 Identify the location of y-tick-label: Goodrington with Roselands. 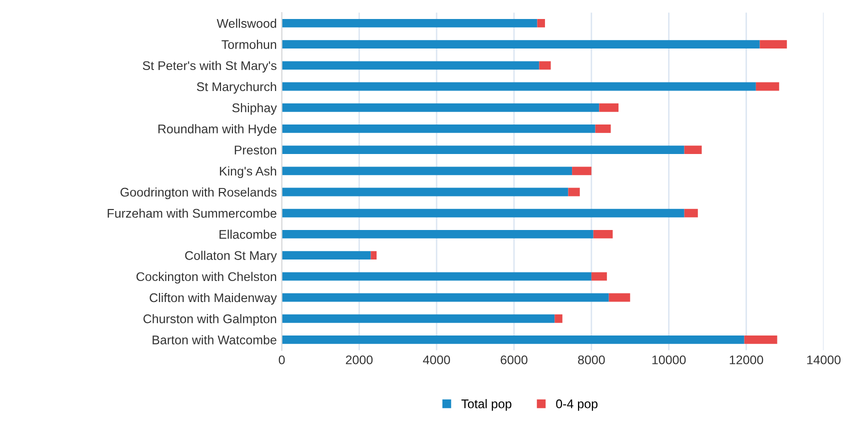
(198, 193).